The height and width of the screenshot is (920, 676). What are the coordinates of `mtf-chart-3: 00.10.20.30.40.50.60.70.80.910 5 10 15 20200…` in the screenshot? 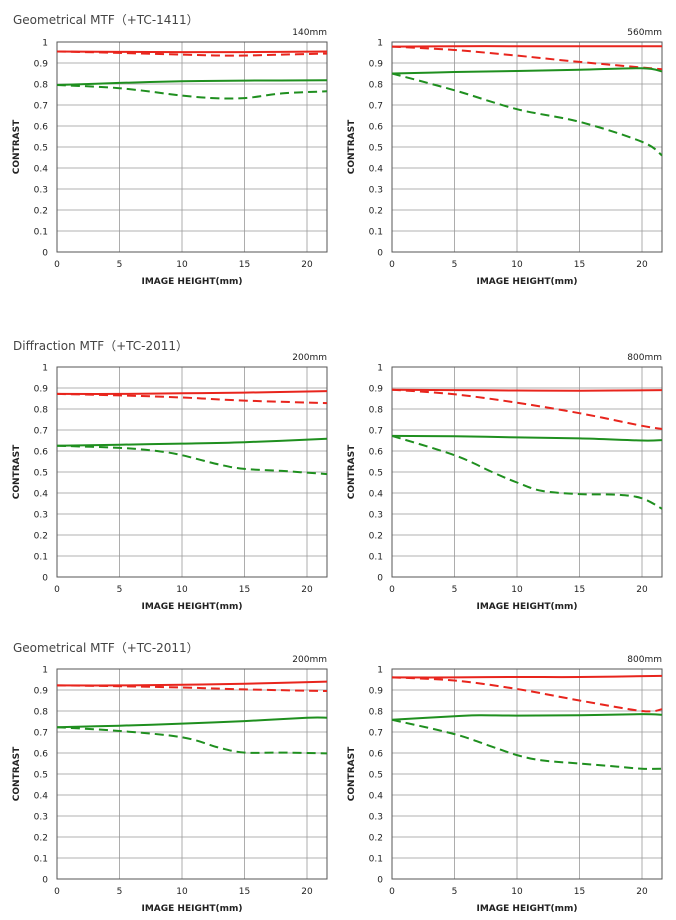 It's located at (170, 482).